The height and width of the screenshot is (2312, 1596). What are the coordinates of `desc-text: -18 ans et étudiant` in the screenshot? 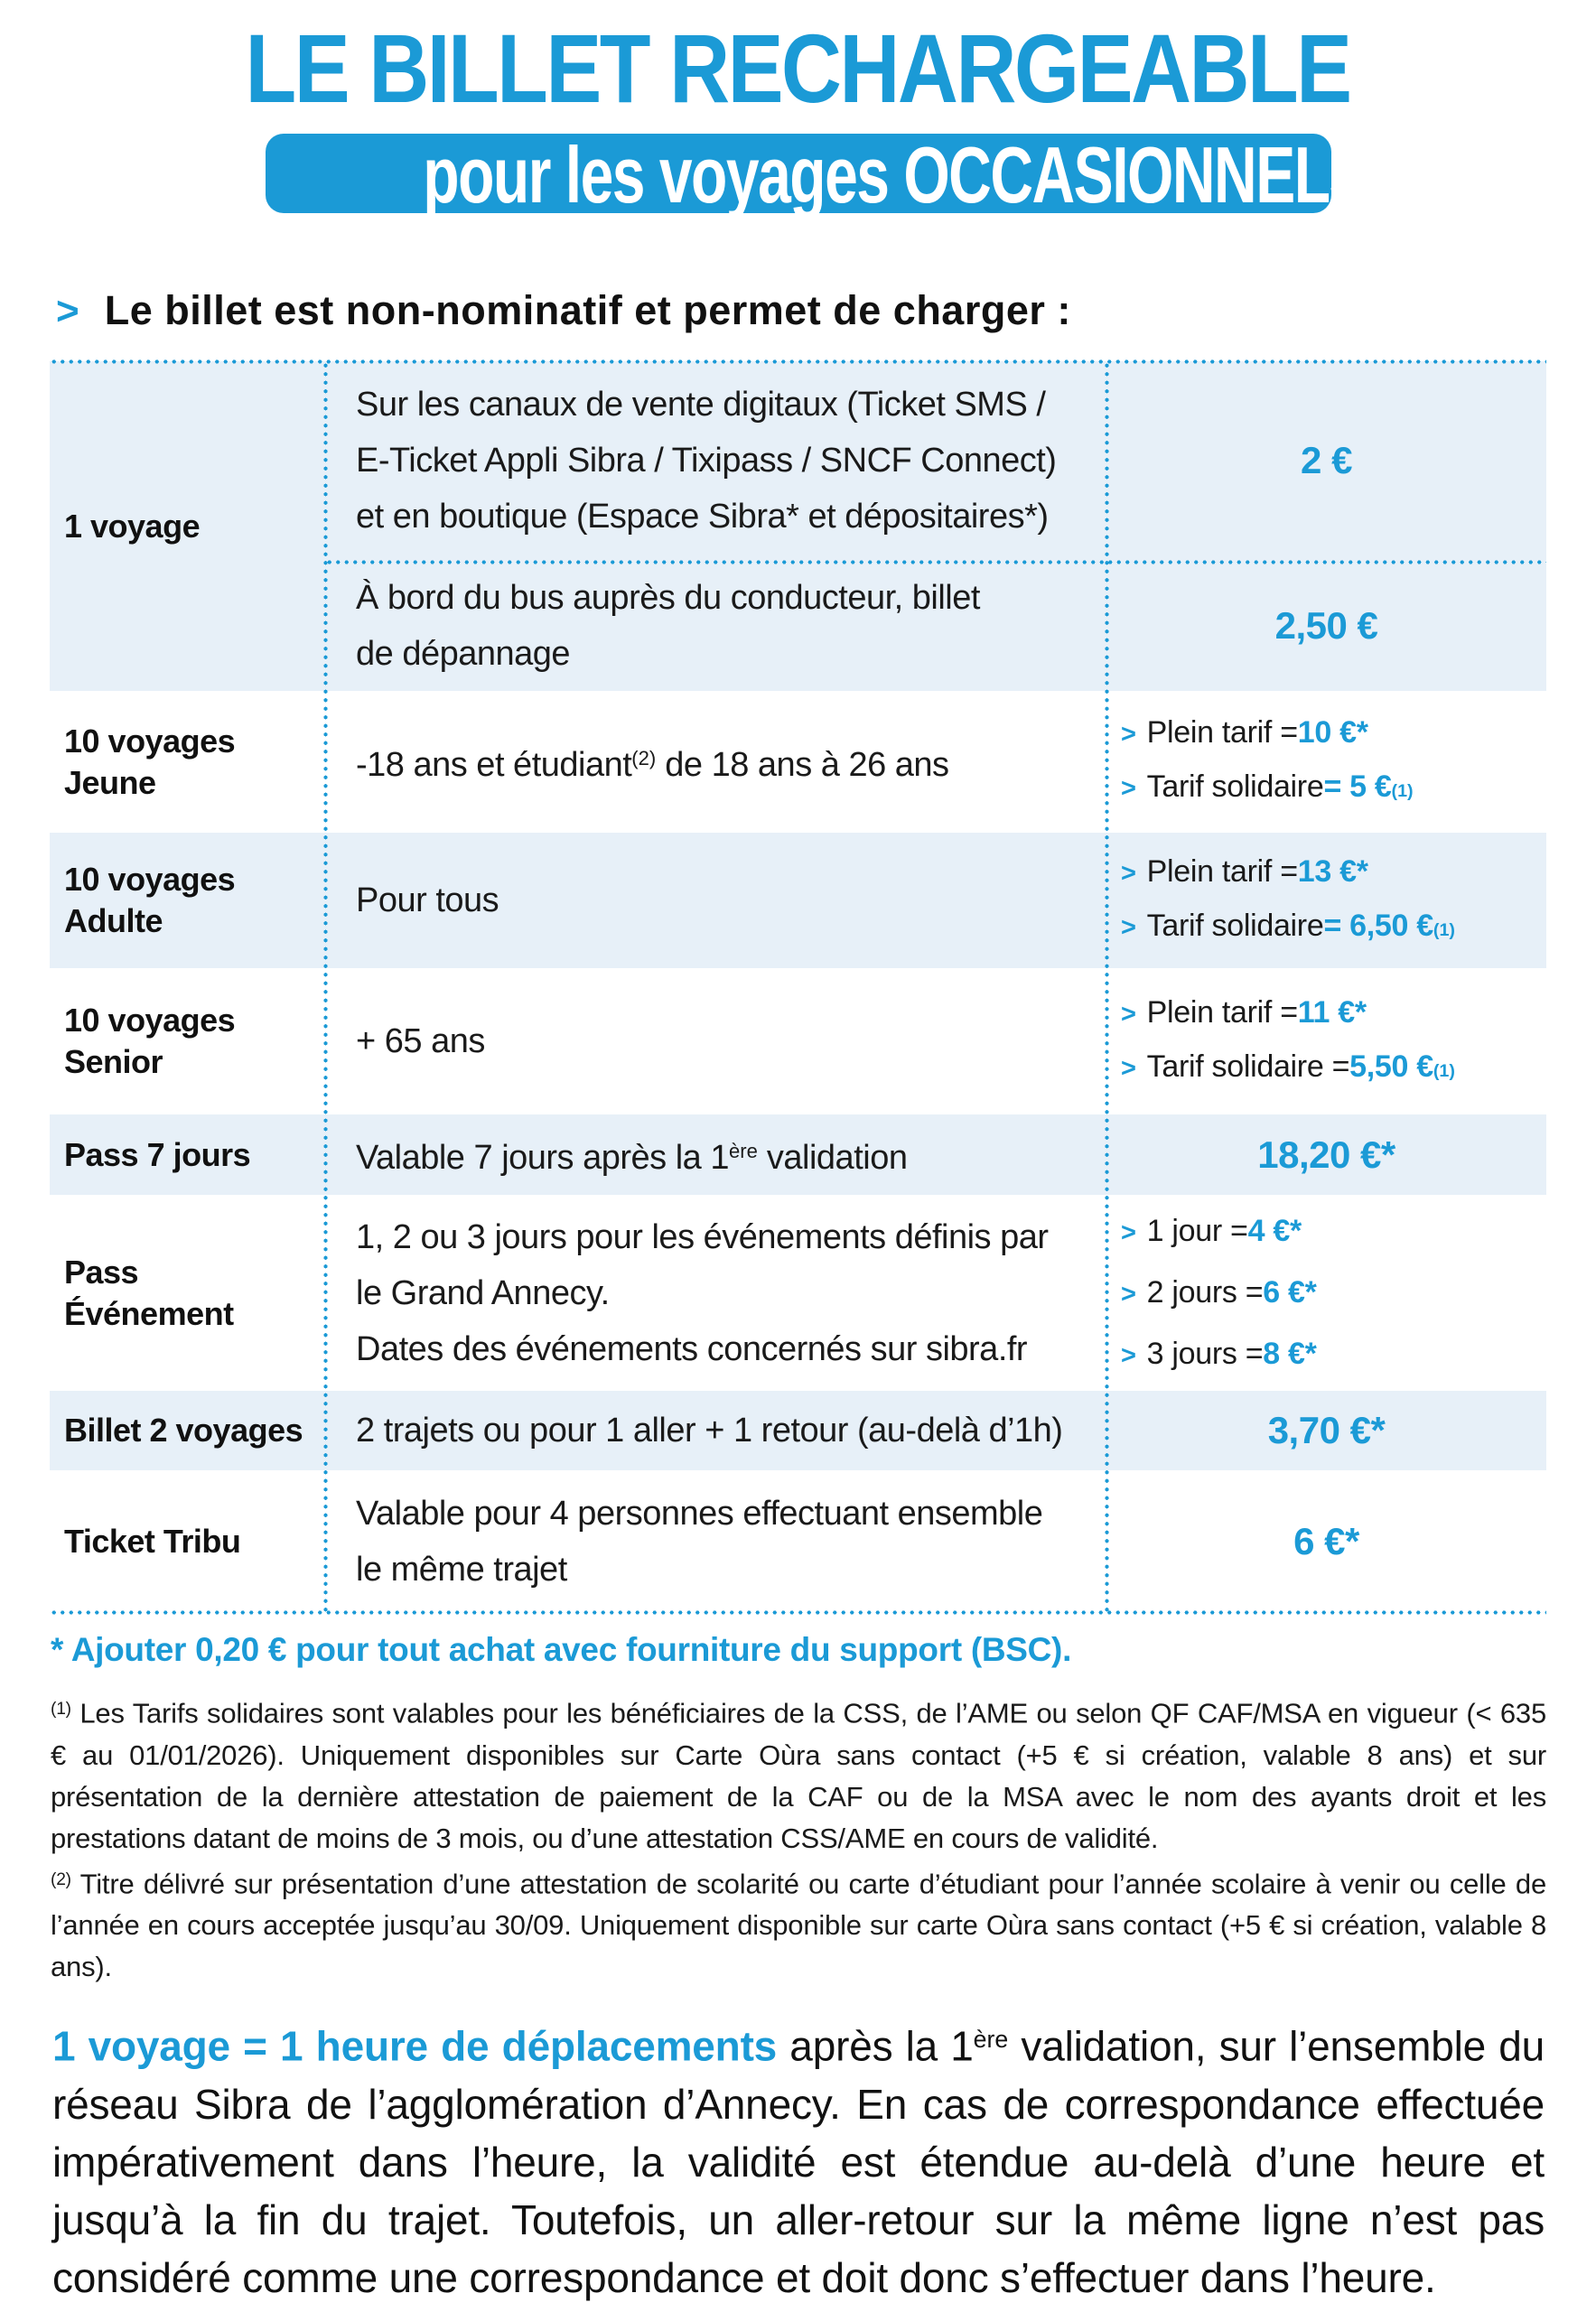 It's located at (494, 766).